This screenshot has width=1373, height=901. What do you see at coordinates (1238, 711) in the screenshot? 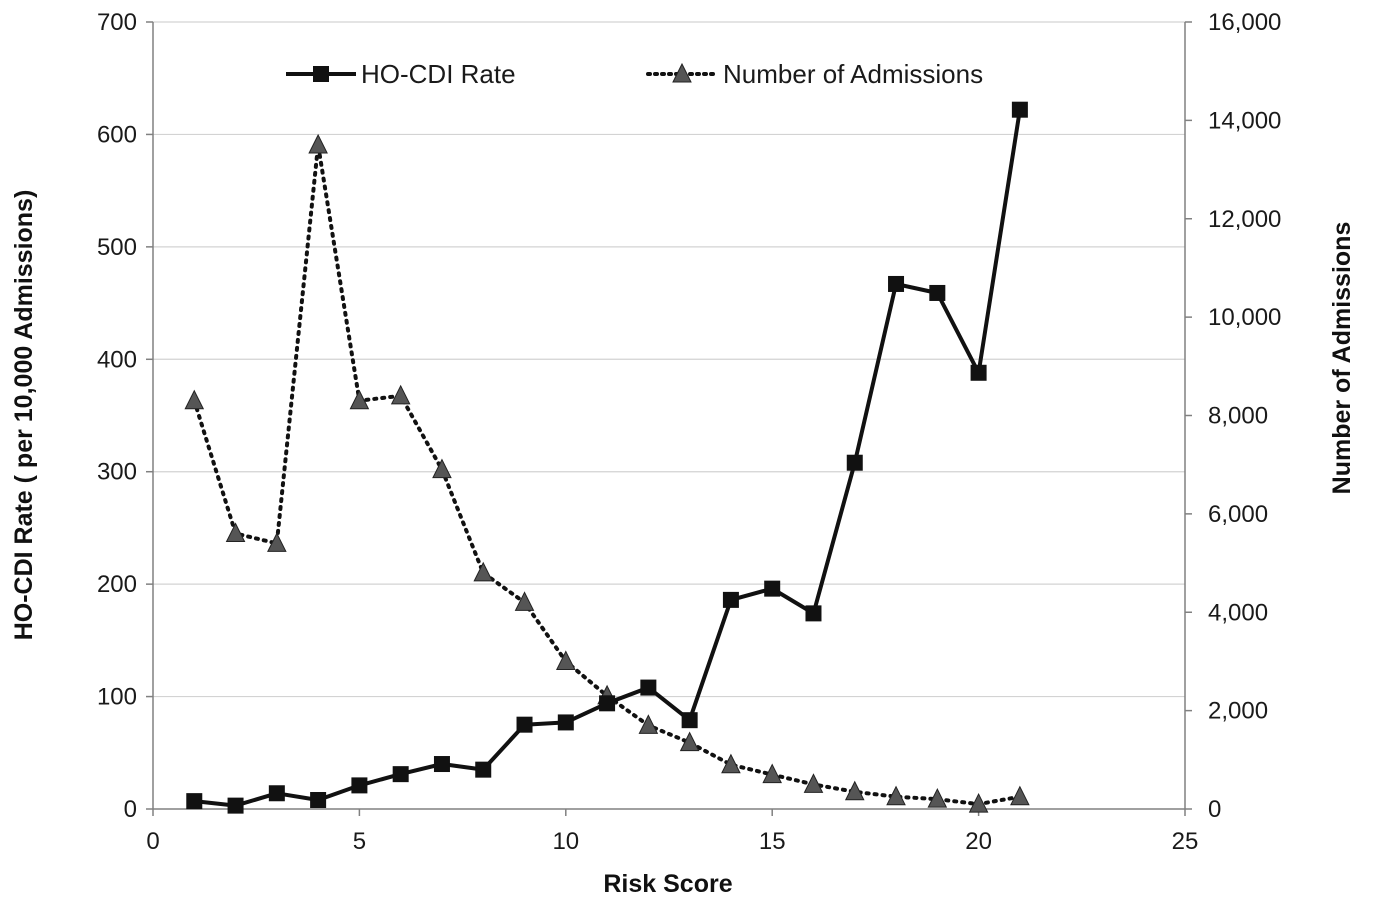
I see `y-right-tick-label: 2,000` at bounding box center [1238, 711].